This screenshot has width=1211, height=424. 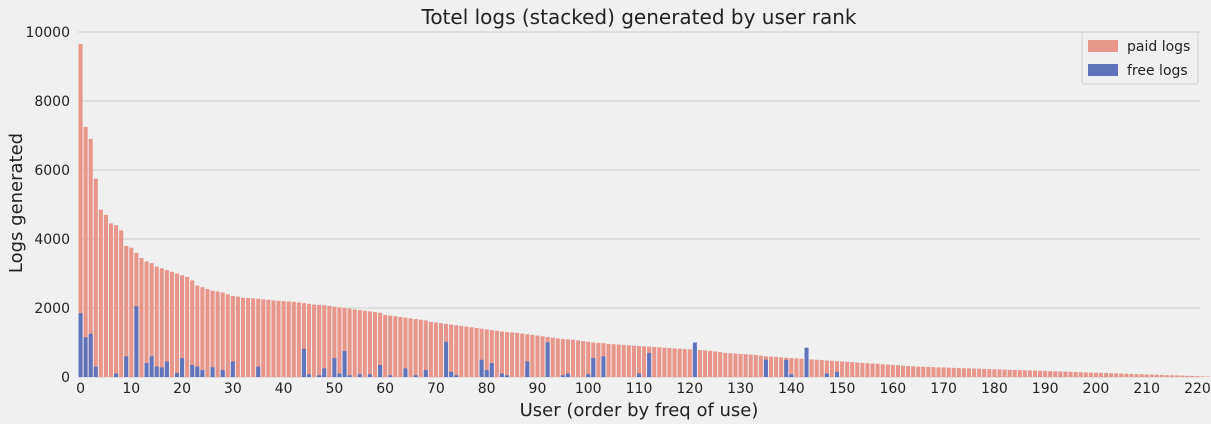 What do you see at coordinates (65, 378) in the screenshot?
I see `y-tick-label: 0` at bounding box center [65, 378].